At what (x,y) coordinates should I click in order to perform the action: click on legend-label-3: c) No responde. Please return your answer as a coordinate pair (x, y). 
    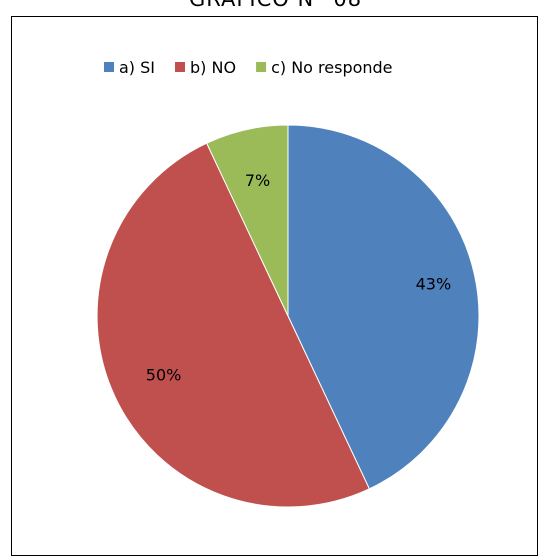
    Looking at the image, I should click on (331, 67).